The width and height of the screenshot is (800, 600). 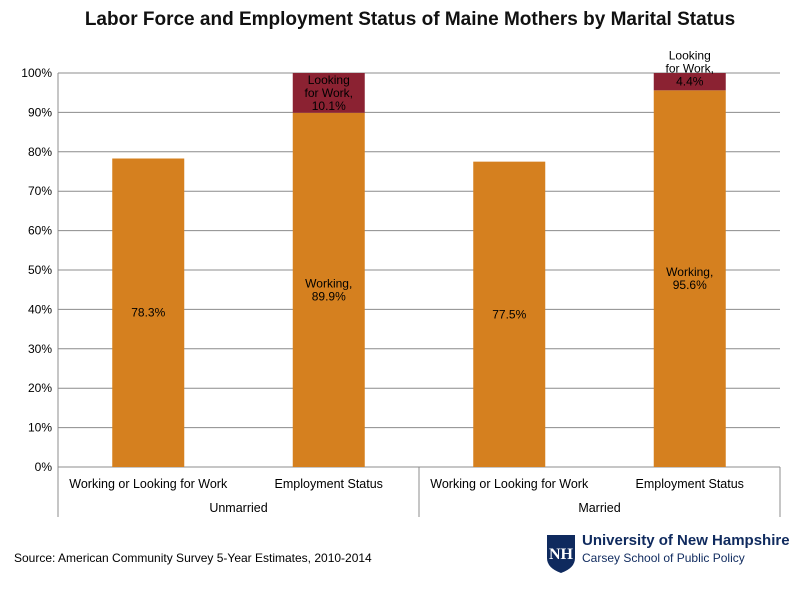 What do you see at coordinates (40, 388) in the screenshot?
I see `y-tick-label: 20%` at bounding box center [40, 388].